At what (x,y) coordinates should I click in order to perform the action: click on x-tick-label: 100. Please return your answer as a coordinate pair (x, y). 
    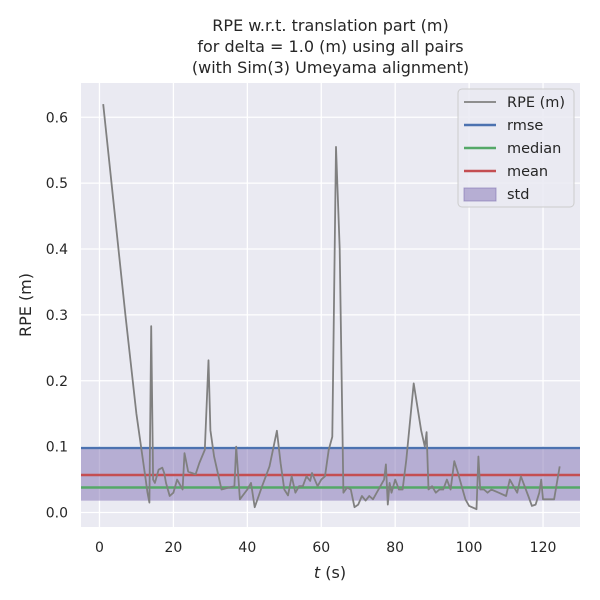
    Looking at the image, I should click on (469, 548).